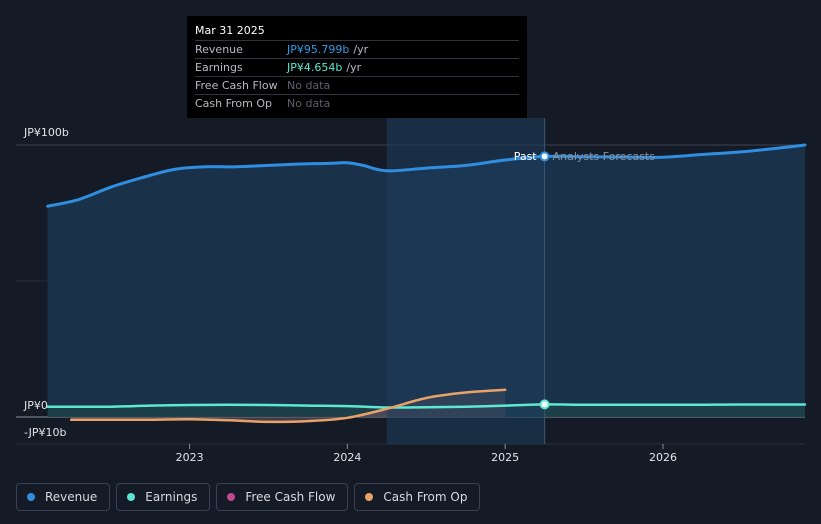  I want to click on tooltip-row-cash-from-op: Cash From Op No data, so click(357, 103).